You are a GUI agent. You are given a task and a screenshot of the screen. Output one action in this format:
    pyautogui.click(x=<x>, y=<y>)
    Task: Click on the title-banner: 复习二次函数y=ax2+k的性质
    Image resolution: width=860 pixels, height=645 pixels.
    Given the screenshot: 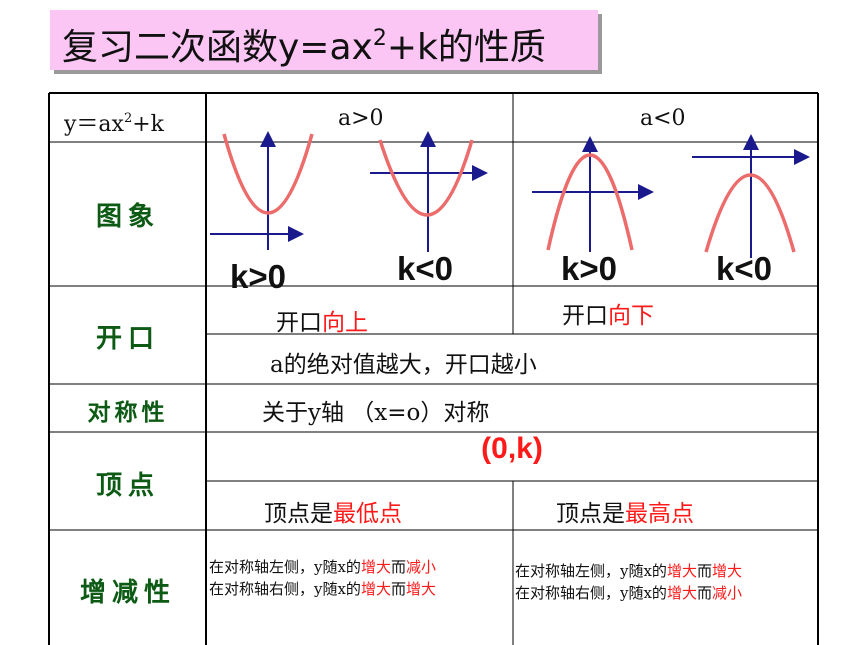 What is the action you would take?
    pyautogui.click(x=324, y=40)
    